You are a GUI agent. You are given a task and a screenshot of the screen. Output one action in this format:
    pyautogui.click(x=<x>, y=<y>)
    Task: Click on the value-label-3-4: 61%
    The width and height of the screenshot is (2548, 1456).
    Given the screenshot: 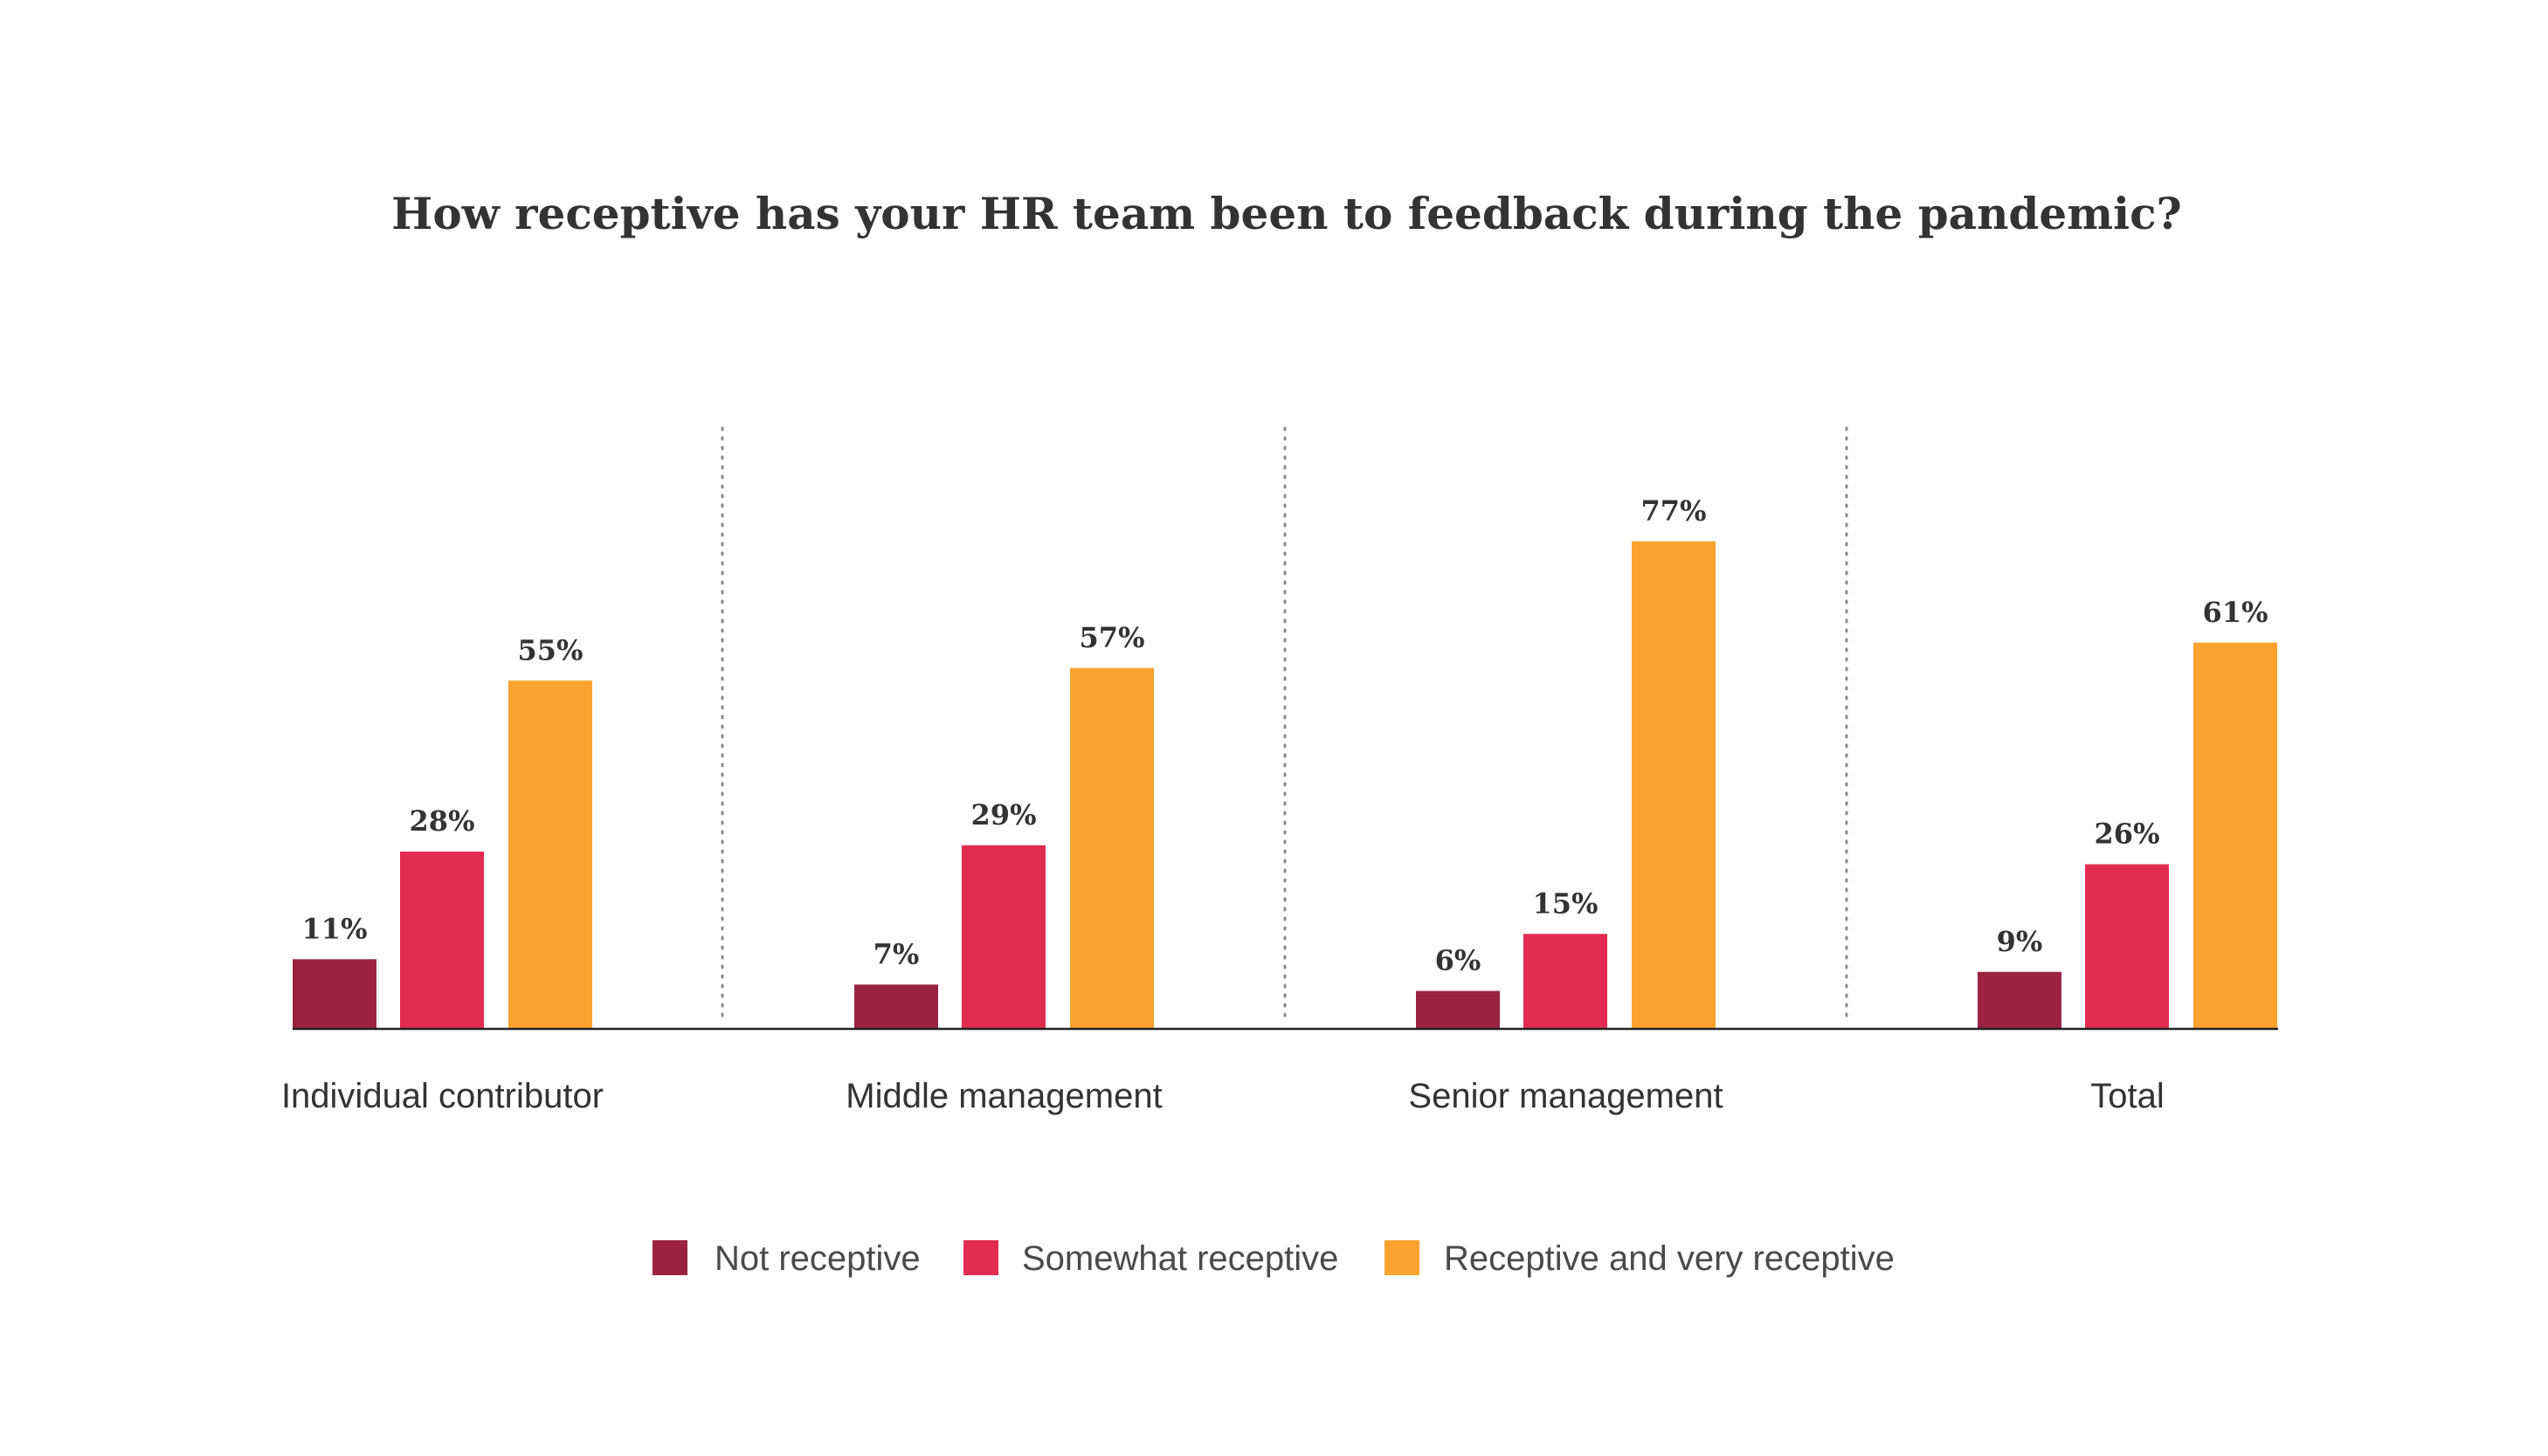 What is the action you would take?
    pyautogui.click(x=2236, y=612)
    